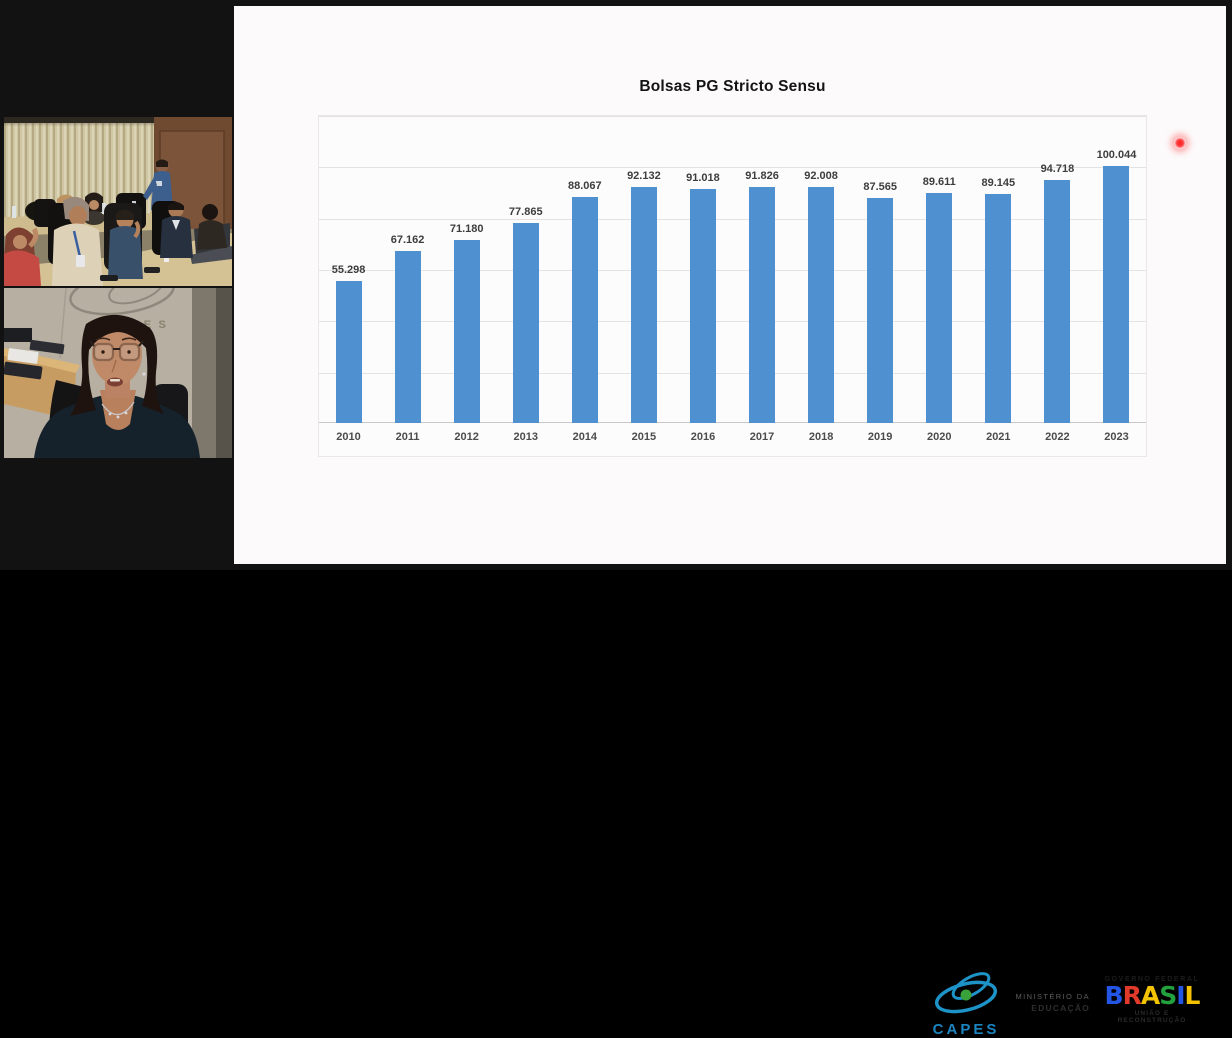 Image resolution: width=1232 pixels, height=1038 pixels. Describe the element at coordinates (732, 422) in the screenshot. I see `x-axis-line` at that location.